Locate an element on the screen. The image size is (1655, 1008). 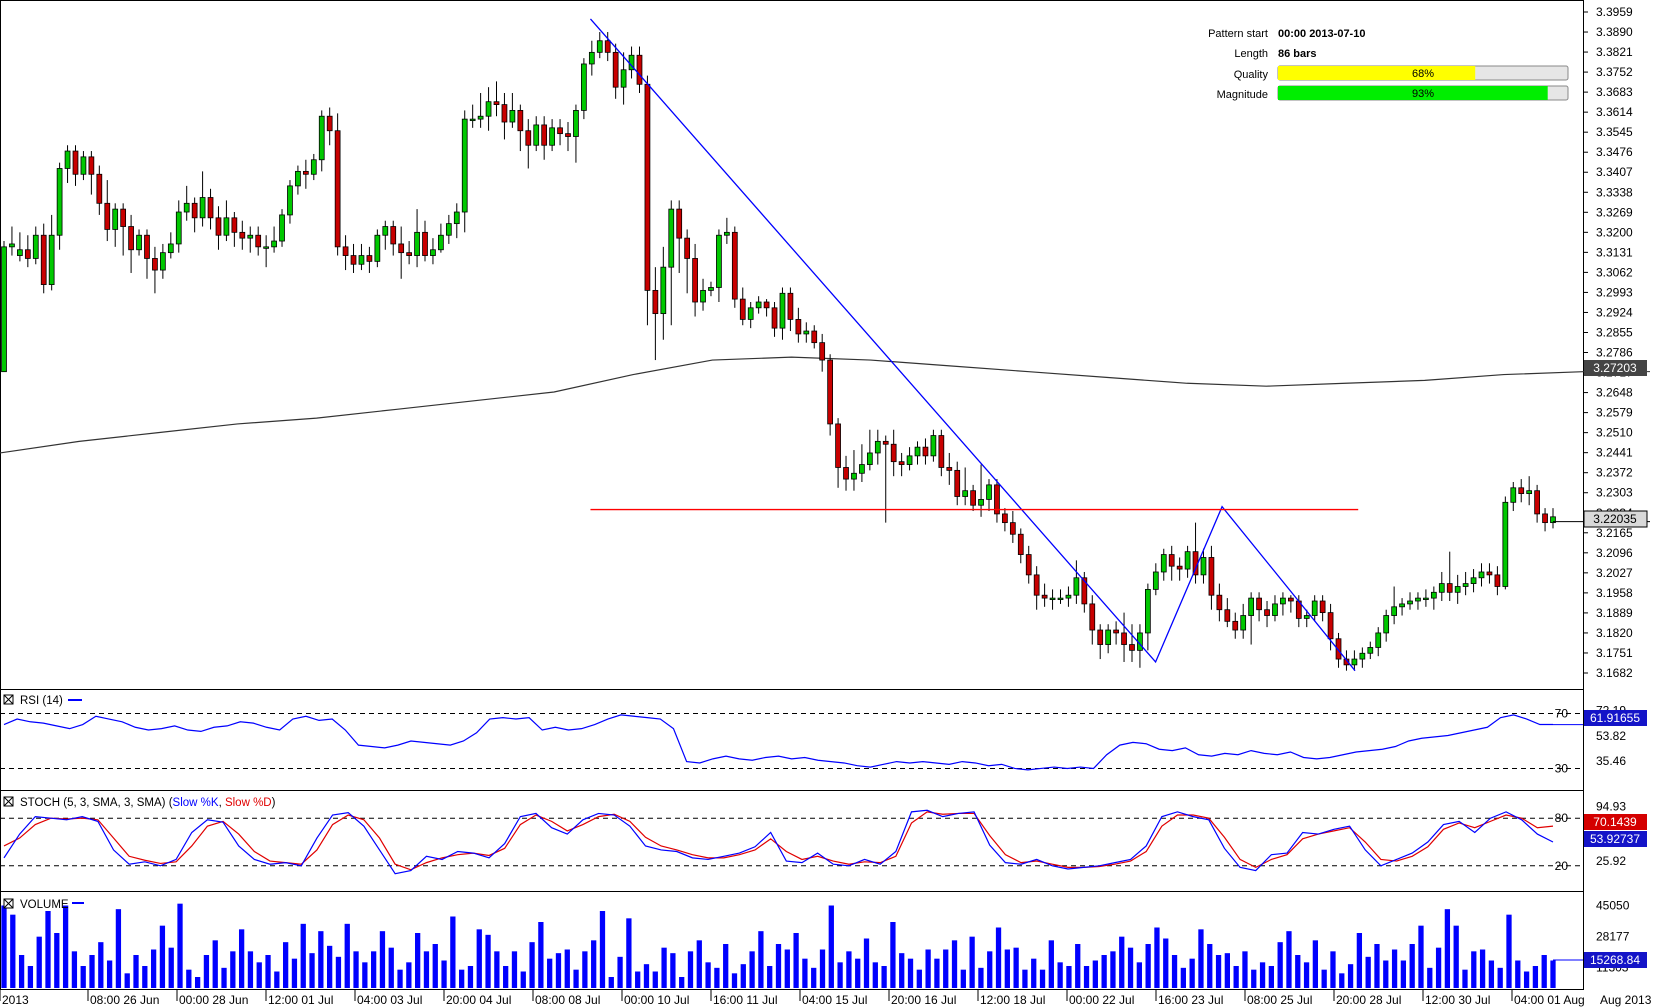
last-price-tag: 3.22035 is located at coordinates (1615, 519).